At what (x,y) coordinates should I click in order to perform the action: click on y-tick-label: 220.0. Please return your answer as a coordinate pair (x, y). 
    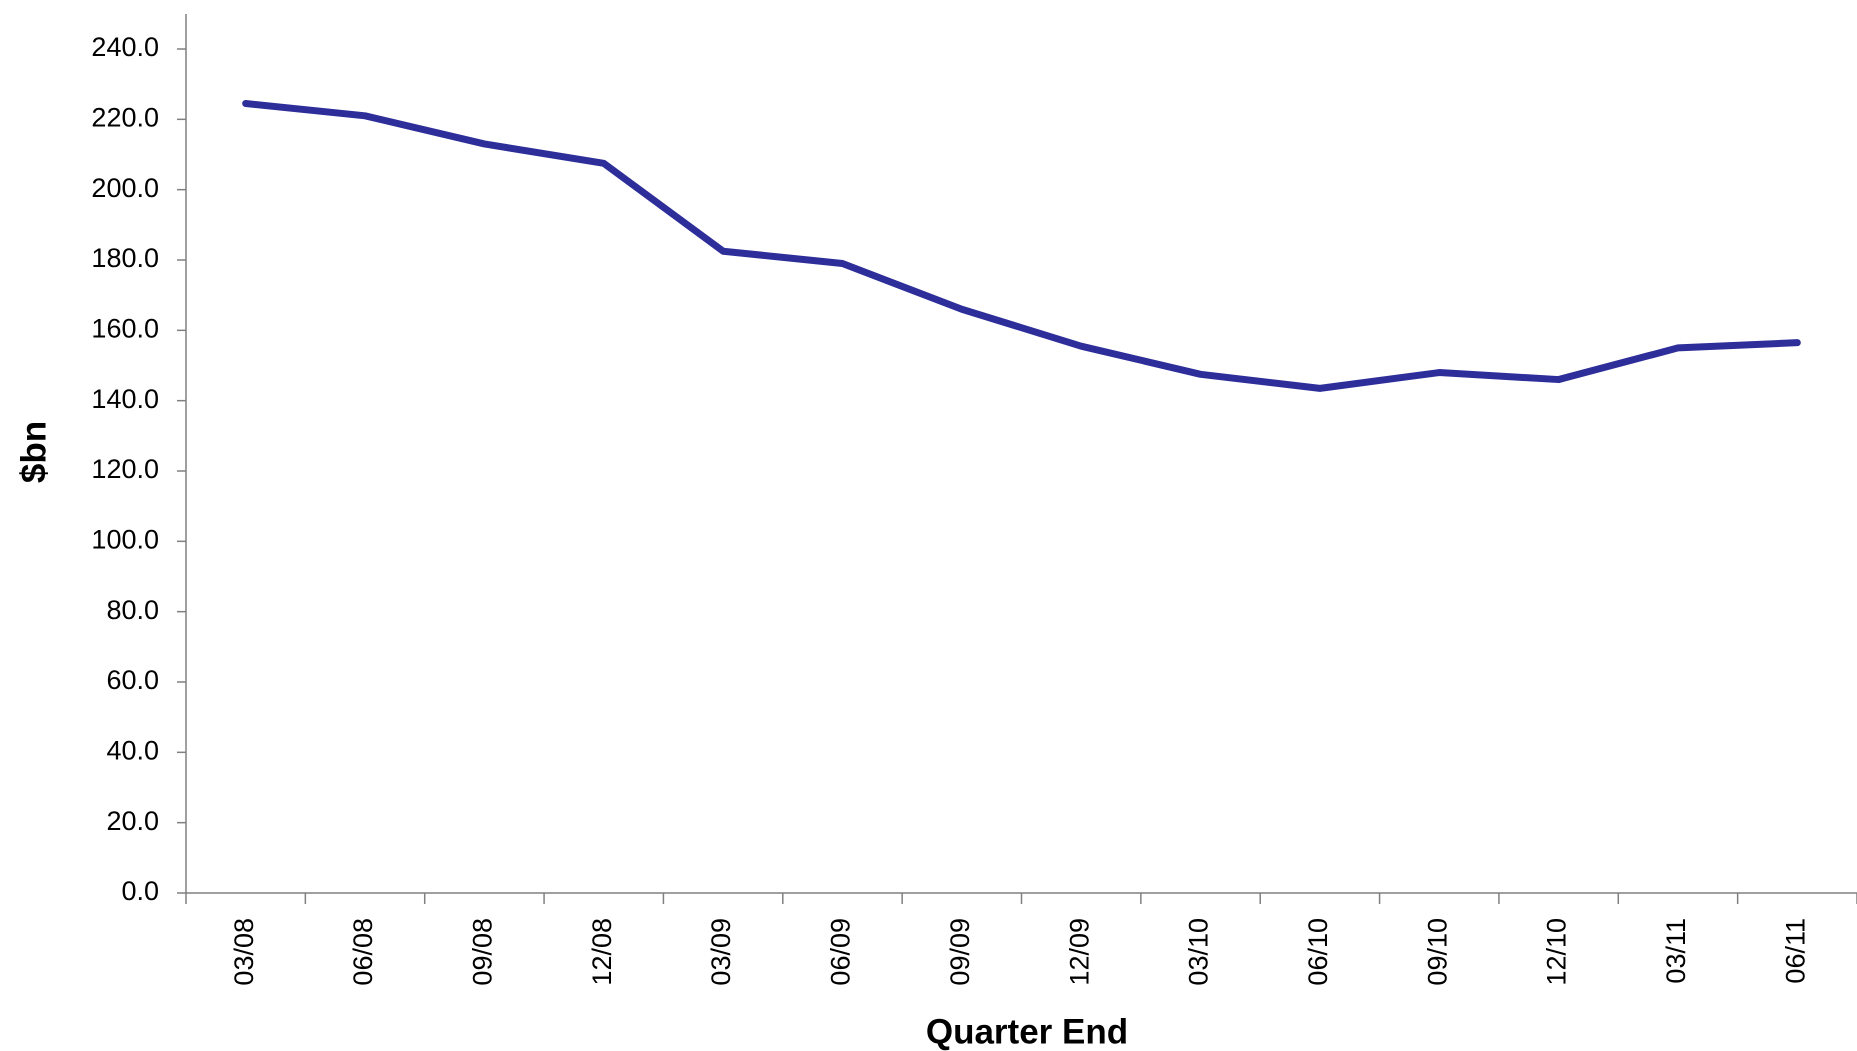
    Looking at the image, I should click on (125, 117).